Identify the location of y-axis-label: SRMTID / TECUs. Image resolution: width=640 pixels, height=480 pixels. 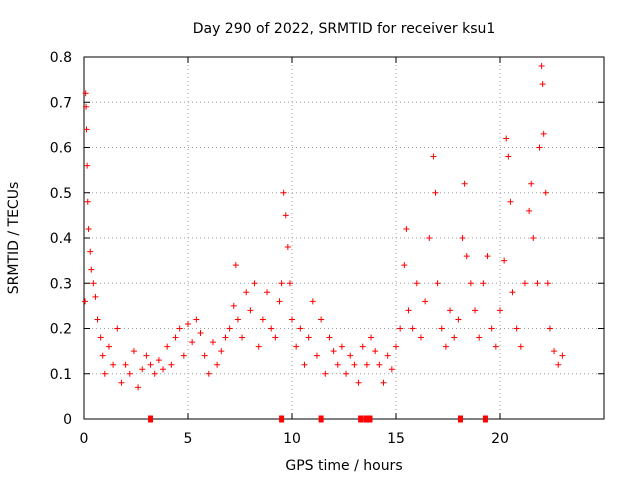
(14, 238).